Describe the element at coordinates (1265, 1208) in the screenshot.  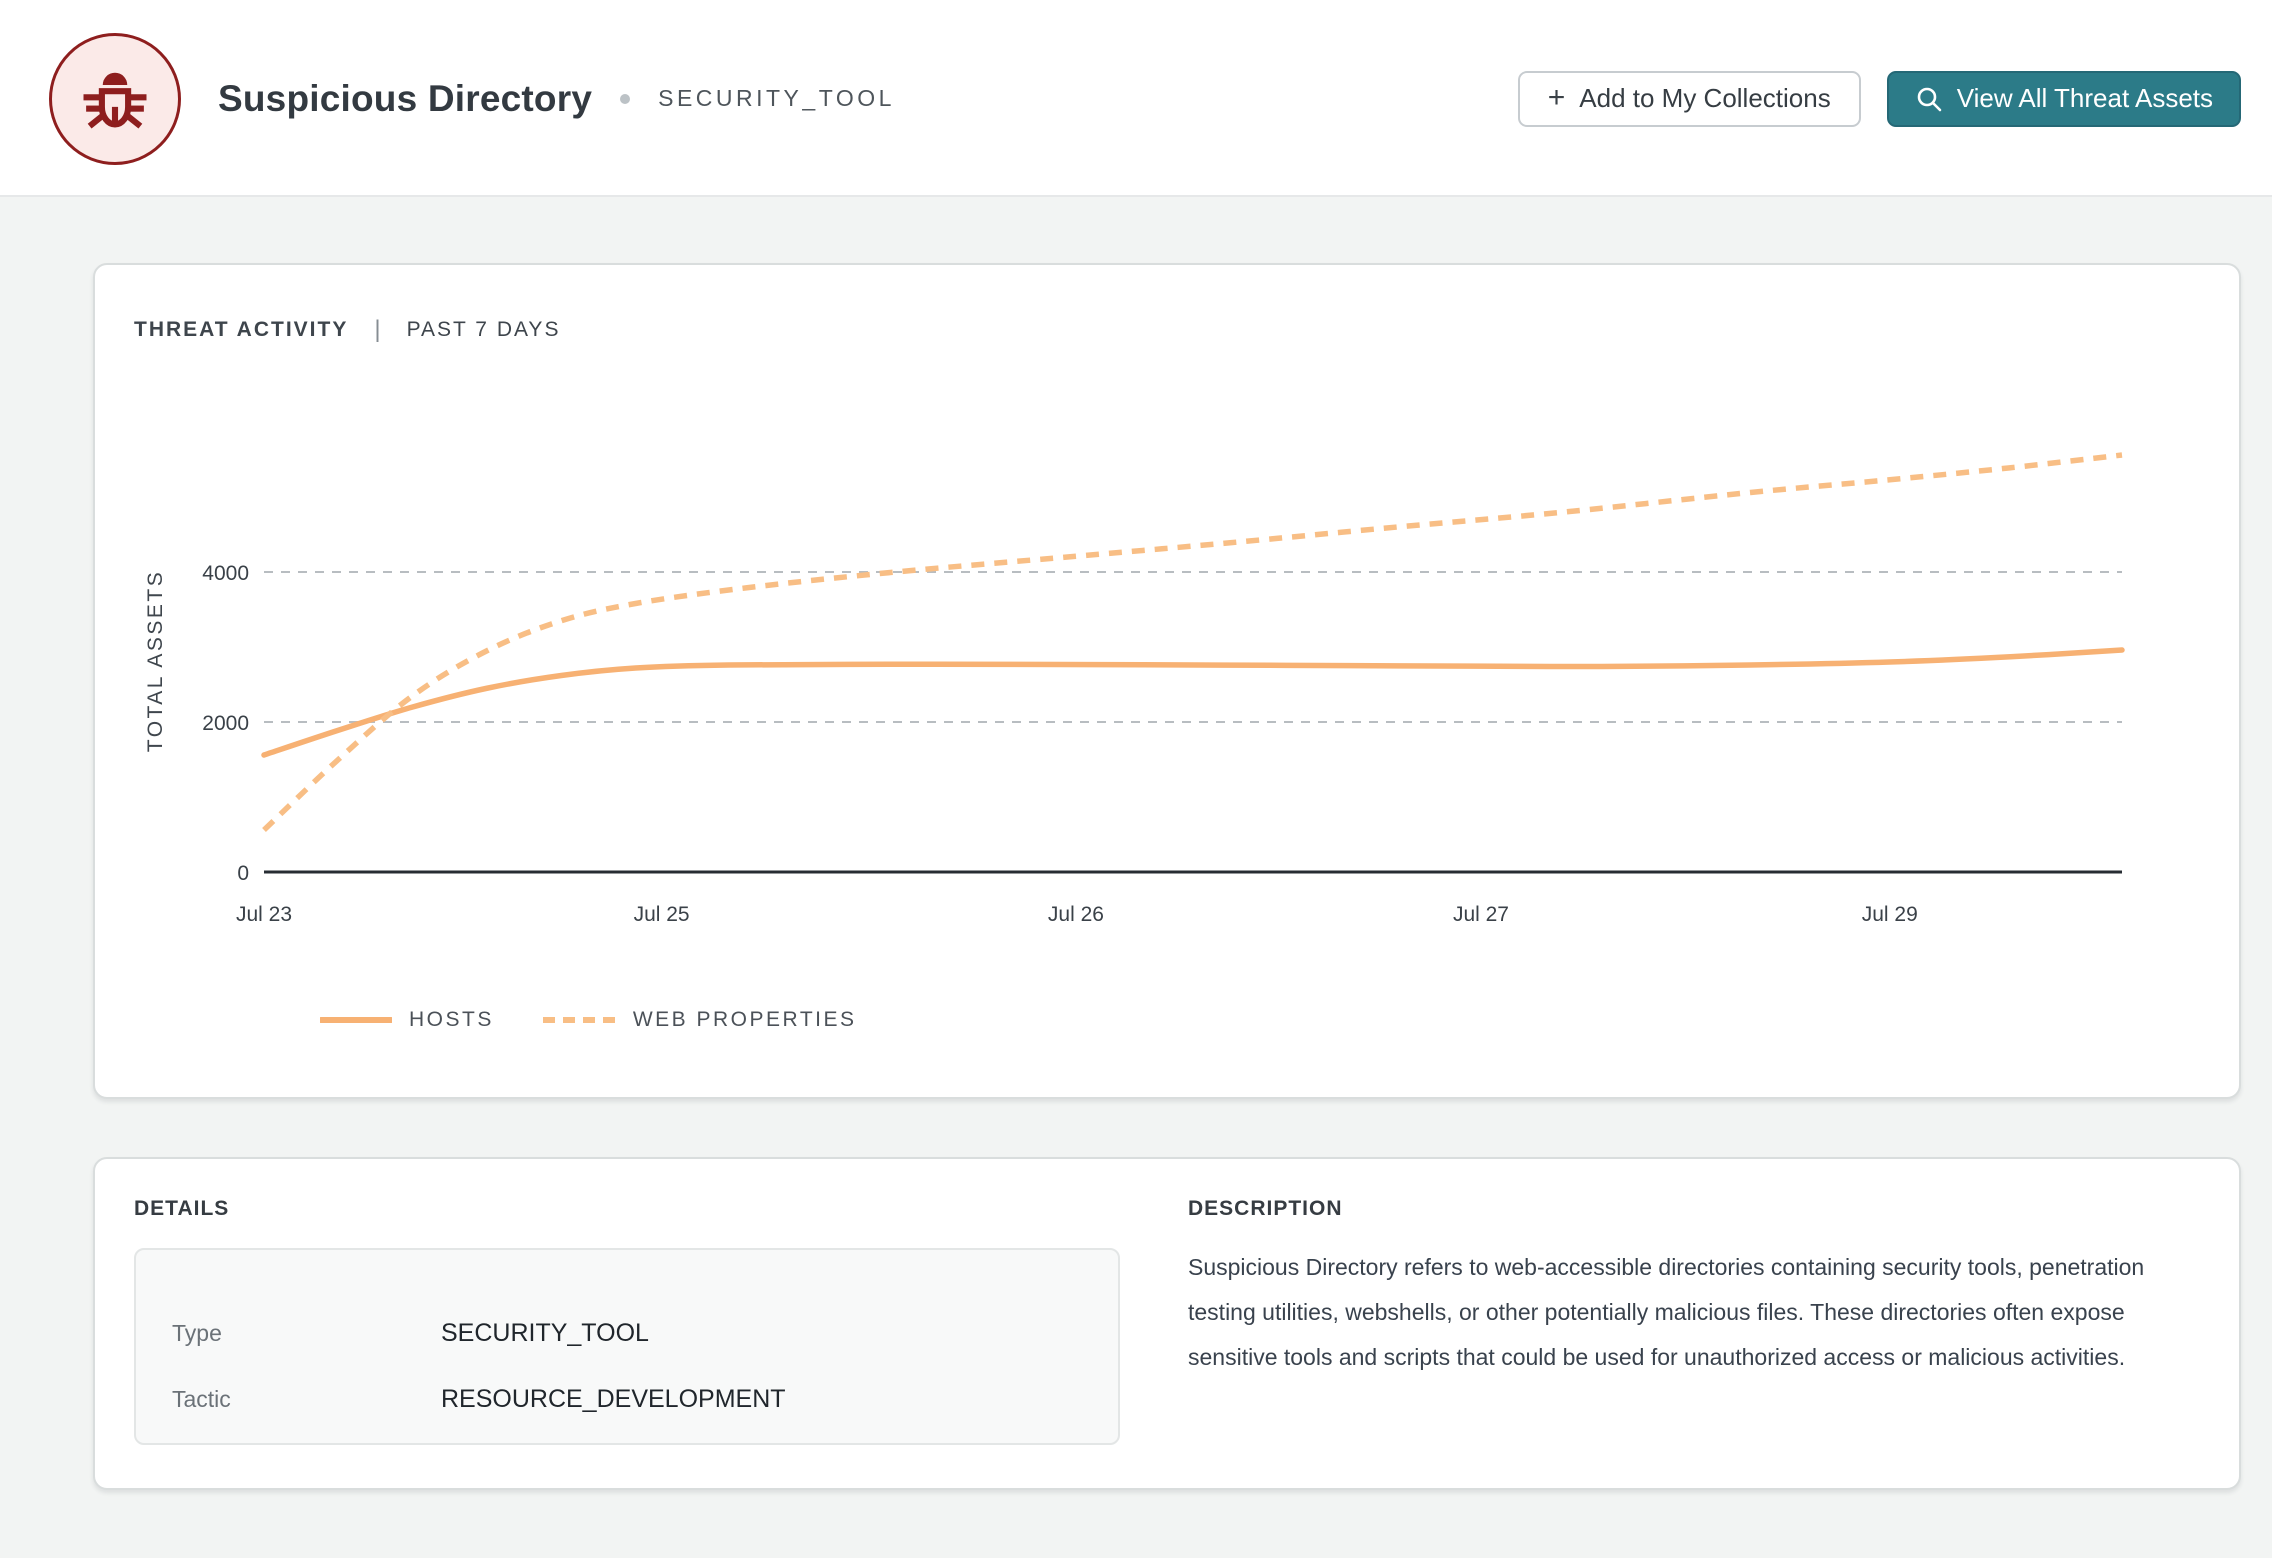
I see `description-heading: DESCRIPTION` at that location.